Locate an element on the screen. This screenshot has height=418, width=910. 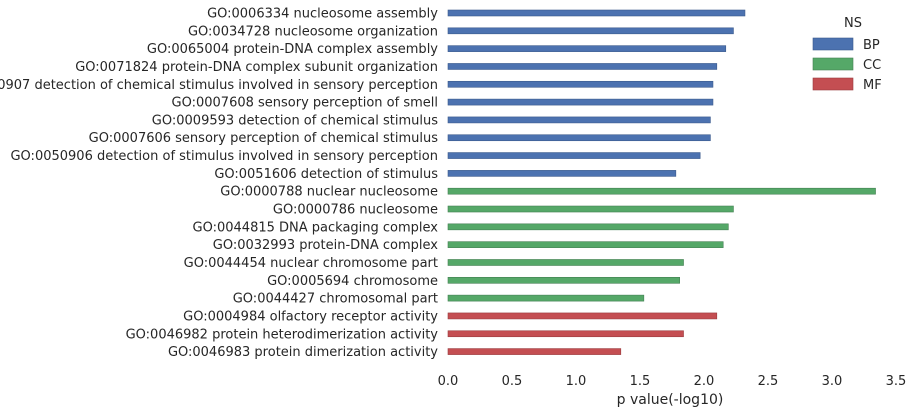
category-label: GO:0065004 protein-DNA complex assembly is located at coordinates (292, 49).